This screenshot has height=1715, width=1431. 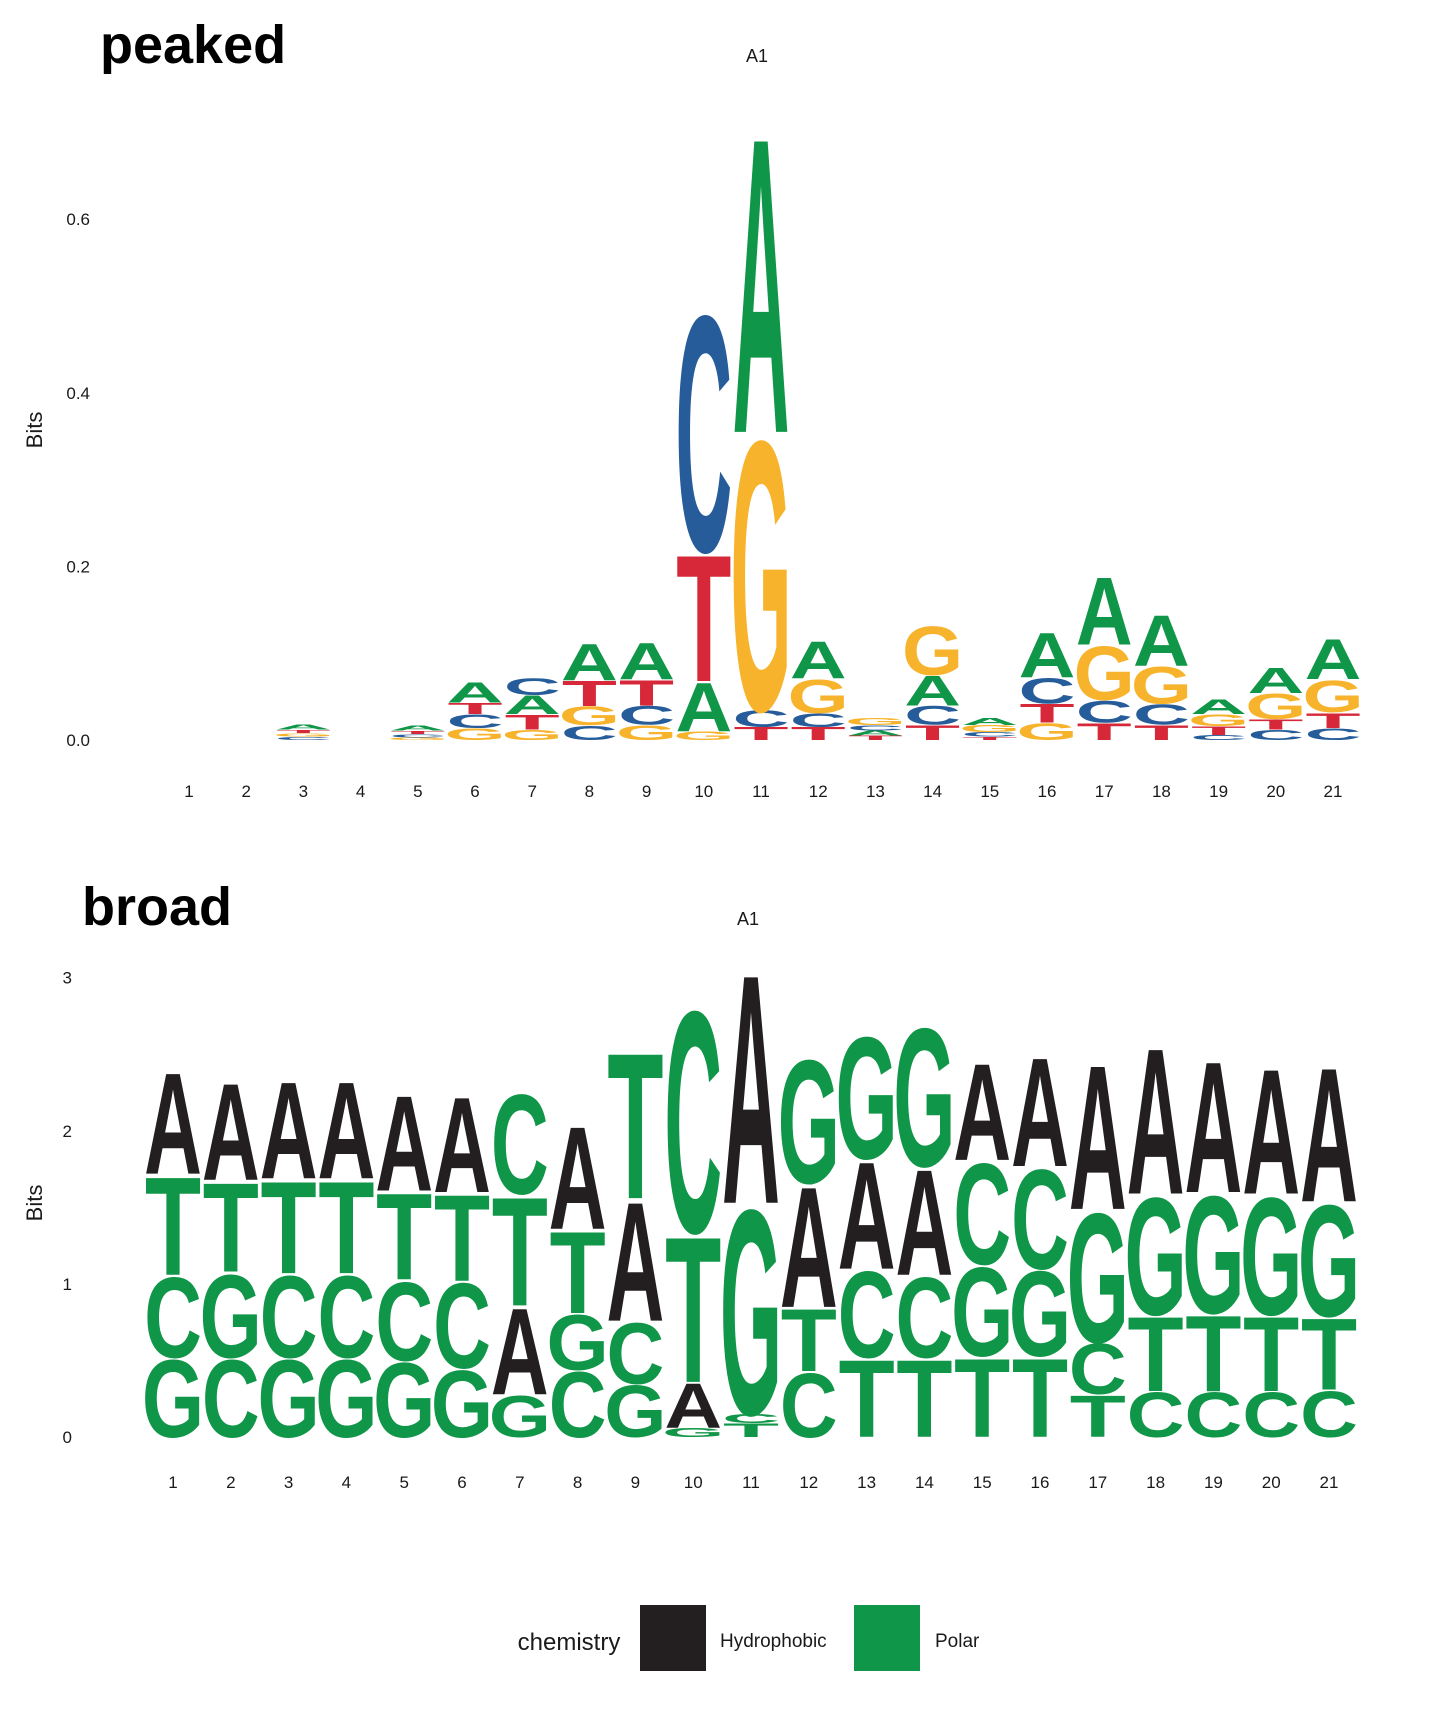 I want to click on panel-label-peaked: peaked, so click(x=193, y=45).